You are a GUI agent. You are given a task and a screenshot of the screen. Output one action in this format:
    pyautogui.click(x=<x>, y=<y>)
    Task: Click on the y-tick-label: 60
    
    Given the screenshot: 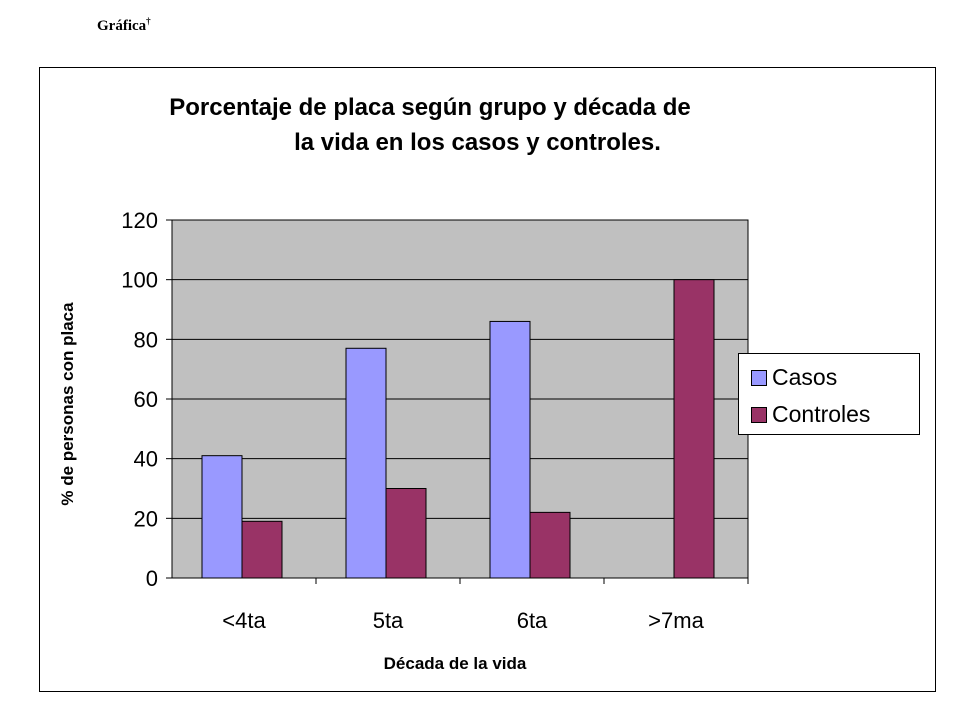 What is the action you would take?
    pyautogui.click(x=146, y=399)
    